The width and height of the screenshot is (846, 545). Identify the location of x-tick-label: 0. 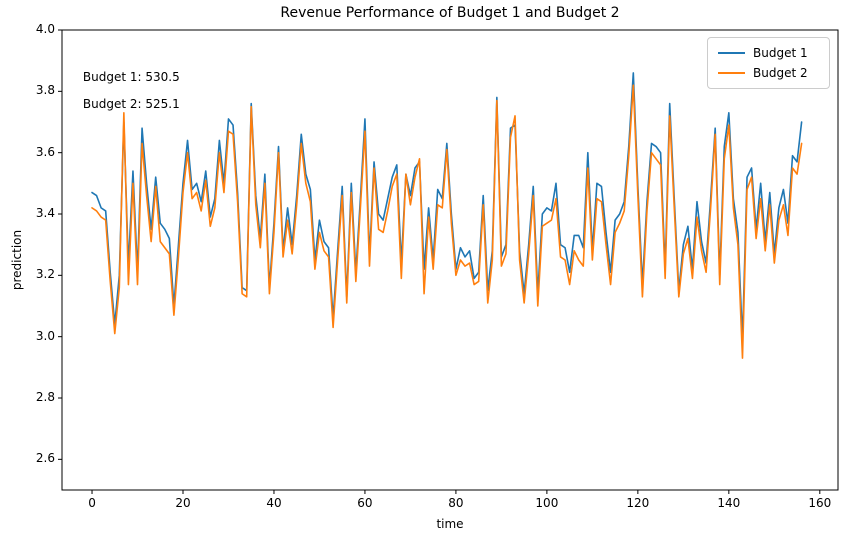
(92, 503).